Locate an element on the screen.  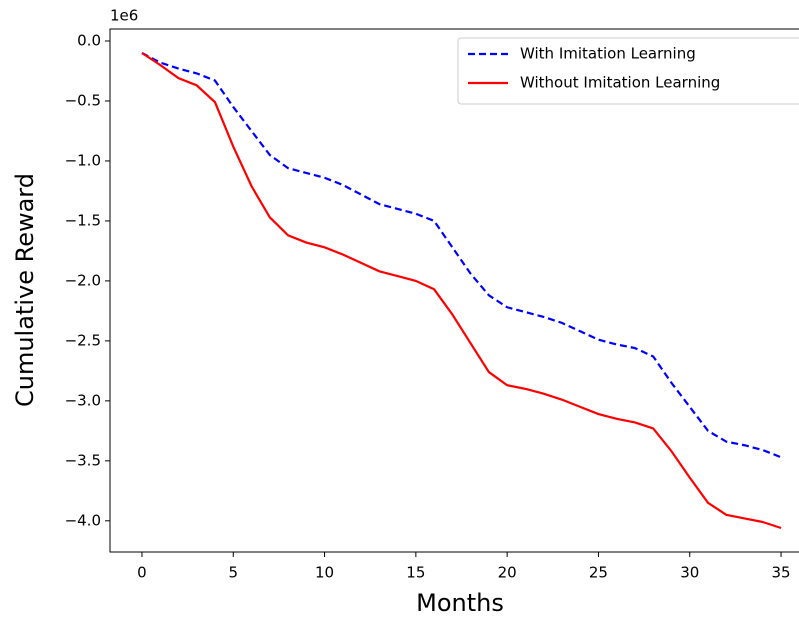
offset-label: 1e6 is located at coordinates (124, 16).